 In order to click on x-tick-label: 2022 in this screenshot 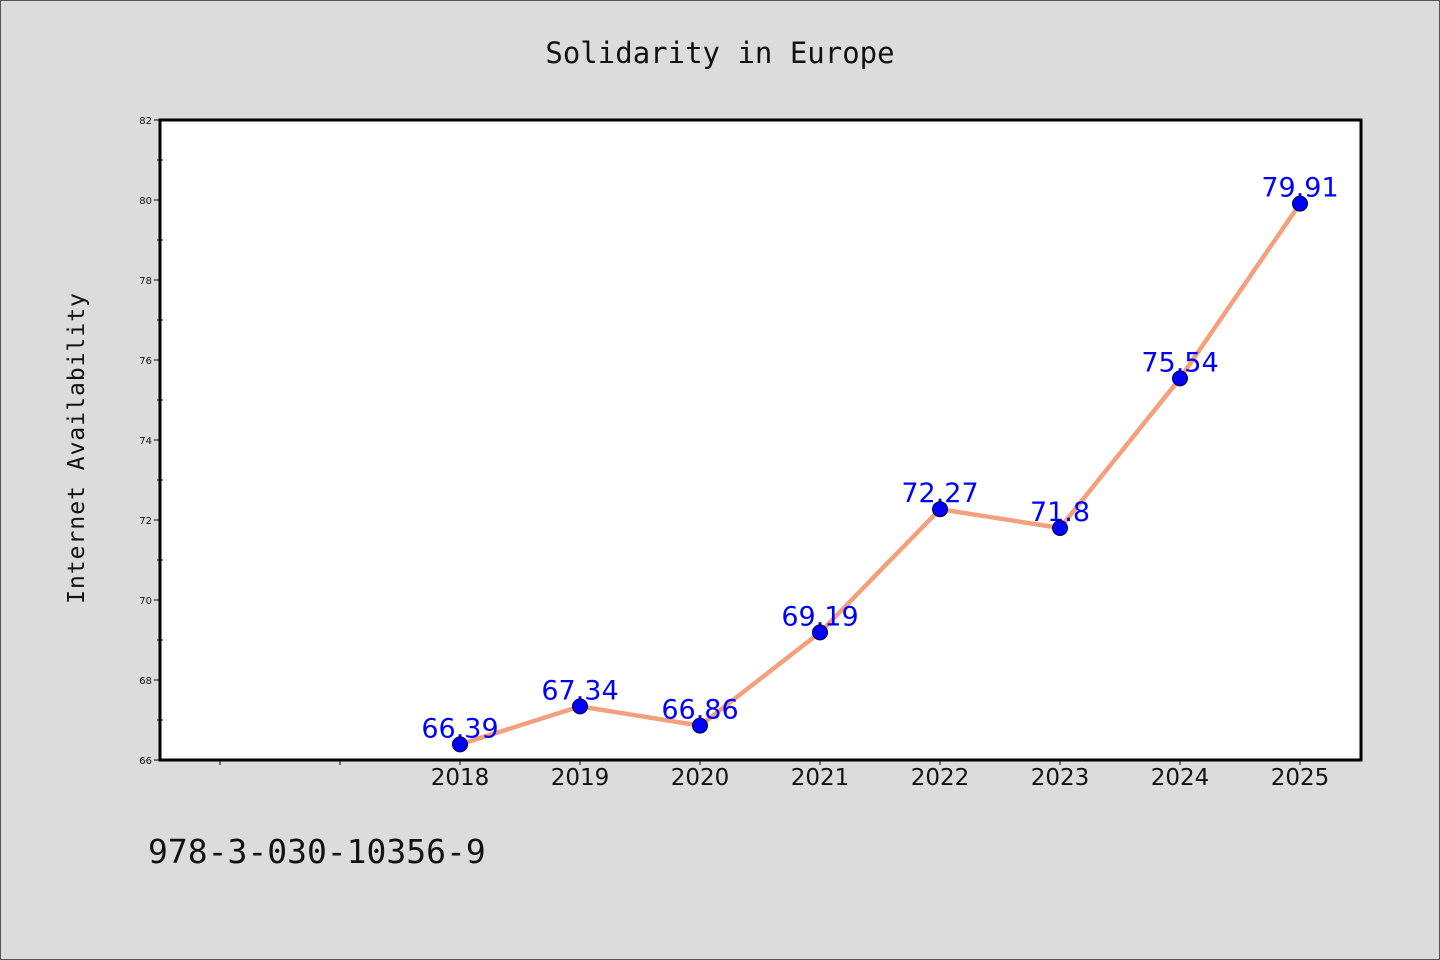, I will do `click(940, 778)`.